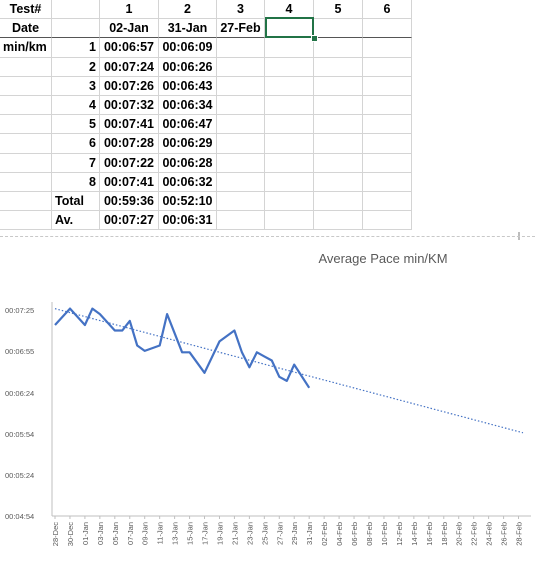 The height and width of the screenshot is (564, 535). Describe the element at coordinates (241, 29) in the screenshot. I see `cell-r1-c4: 27-Feb` at that location.